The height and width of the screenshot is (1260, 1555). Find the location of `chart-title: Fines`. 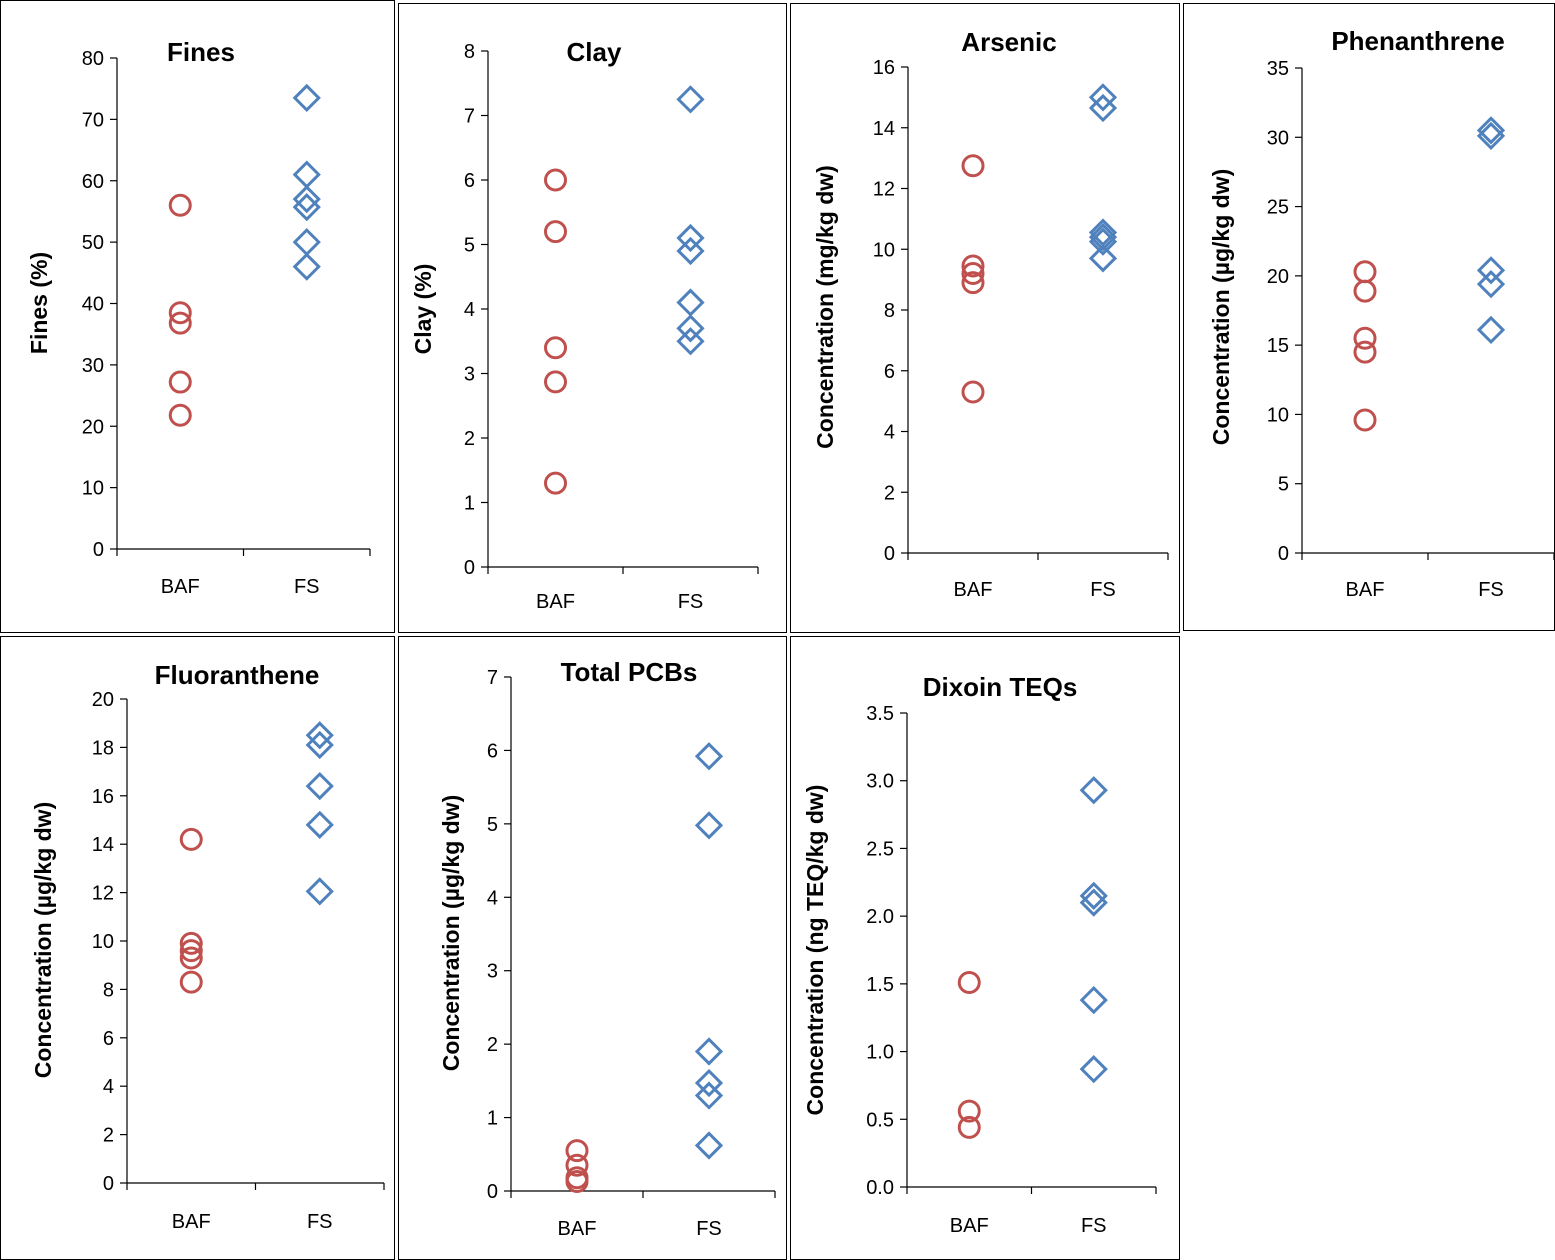

chart-title: Fines is located at coordinates (201, 52).